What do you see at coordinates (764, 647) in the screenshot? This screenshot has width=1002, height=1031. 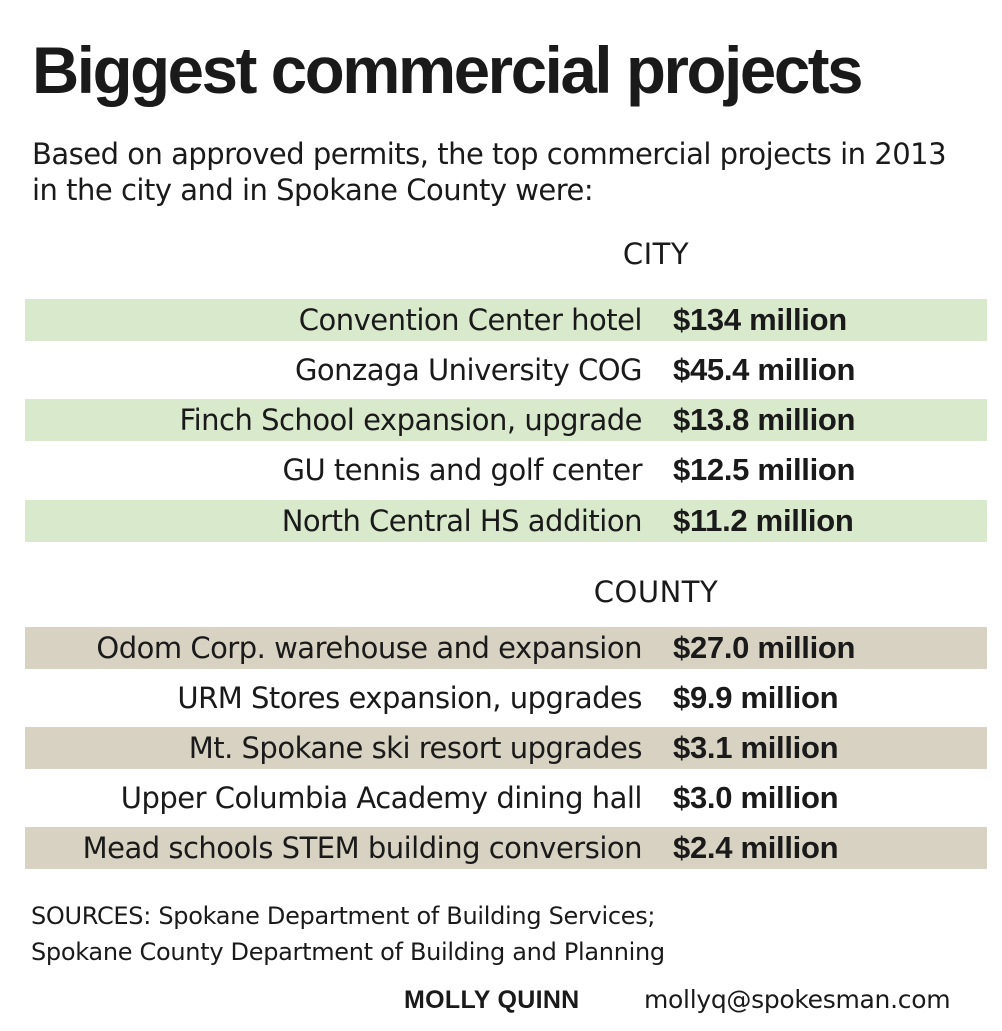 I see `project-value: $27.0 million` at bounding box center [764, 647].